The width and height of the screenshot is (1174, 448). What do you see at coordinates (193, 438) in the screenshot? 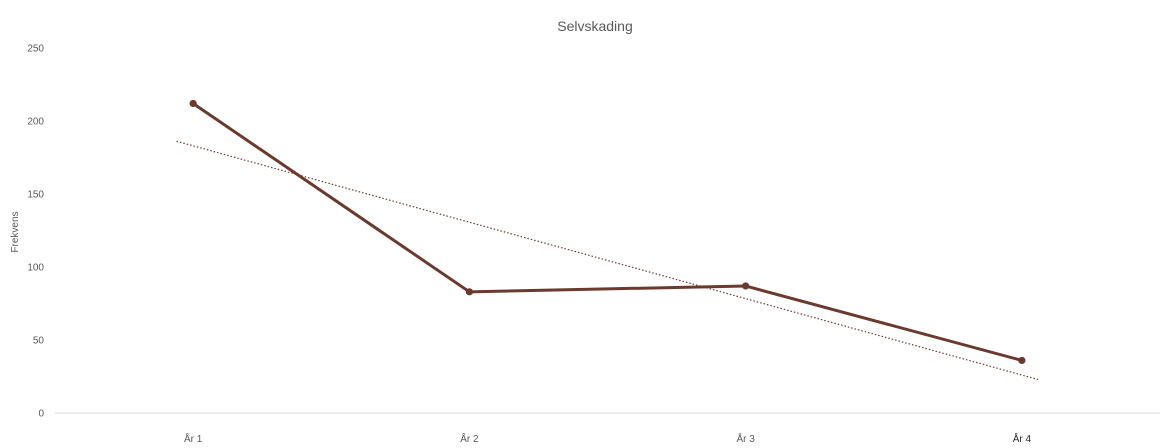
I see `x-category-label: År 1` at bounding box center [193, 438].